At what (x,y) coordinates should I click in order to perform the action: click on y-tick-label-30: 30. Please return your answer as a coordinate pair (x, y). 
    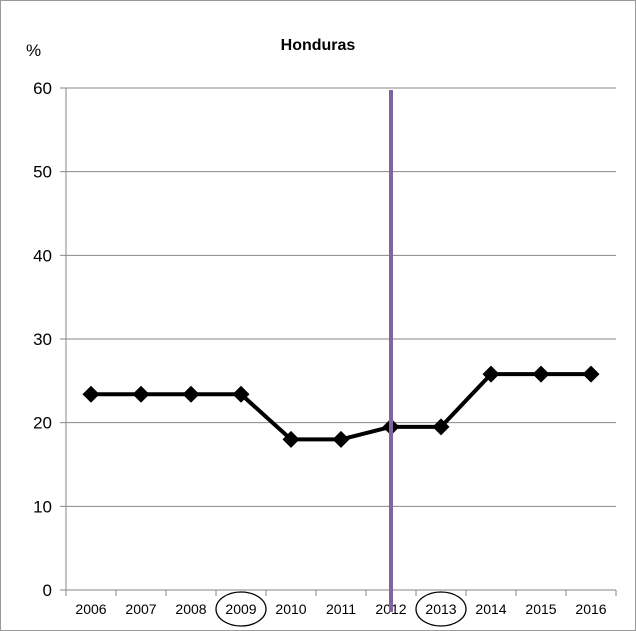
    Looking at the image, I should click on (42, 339).